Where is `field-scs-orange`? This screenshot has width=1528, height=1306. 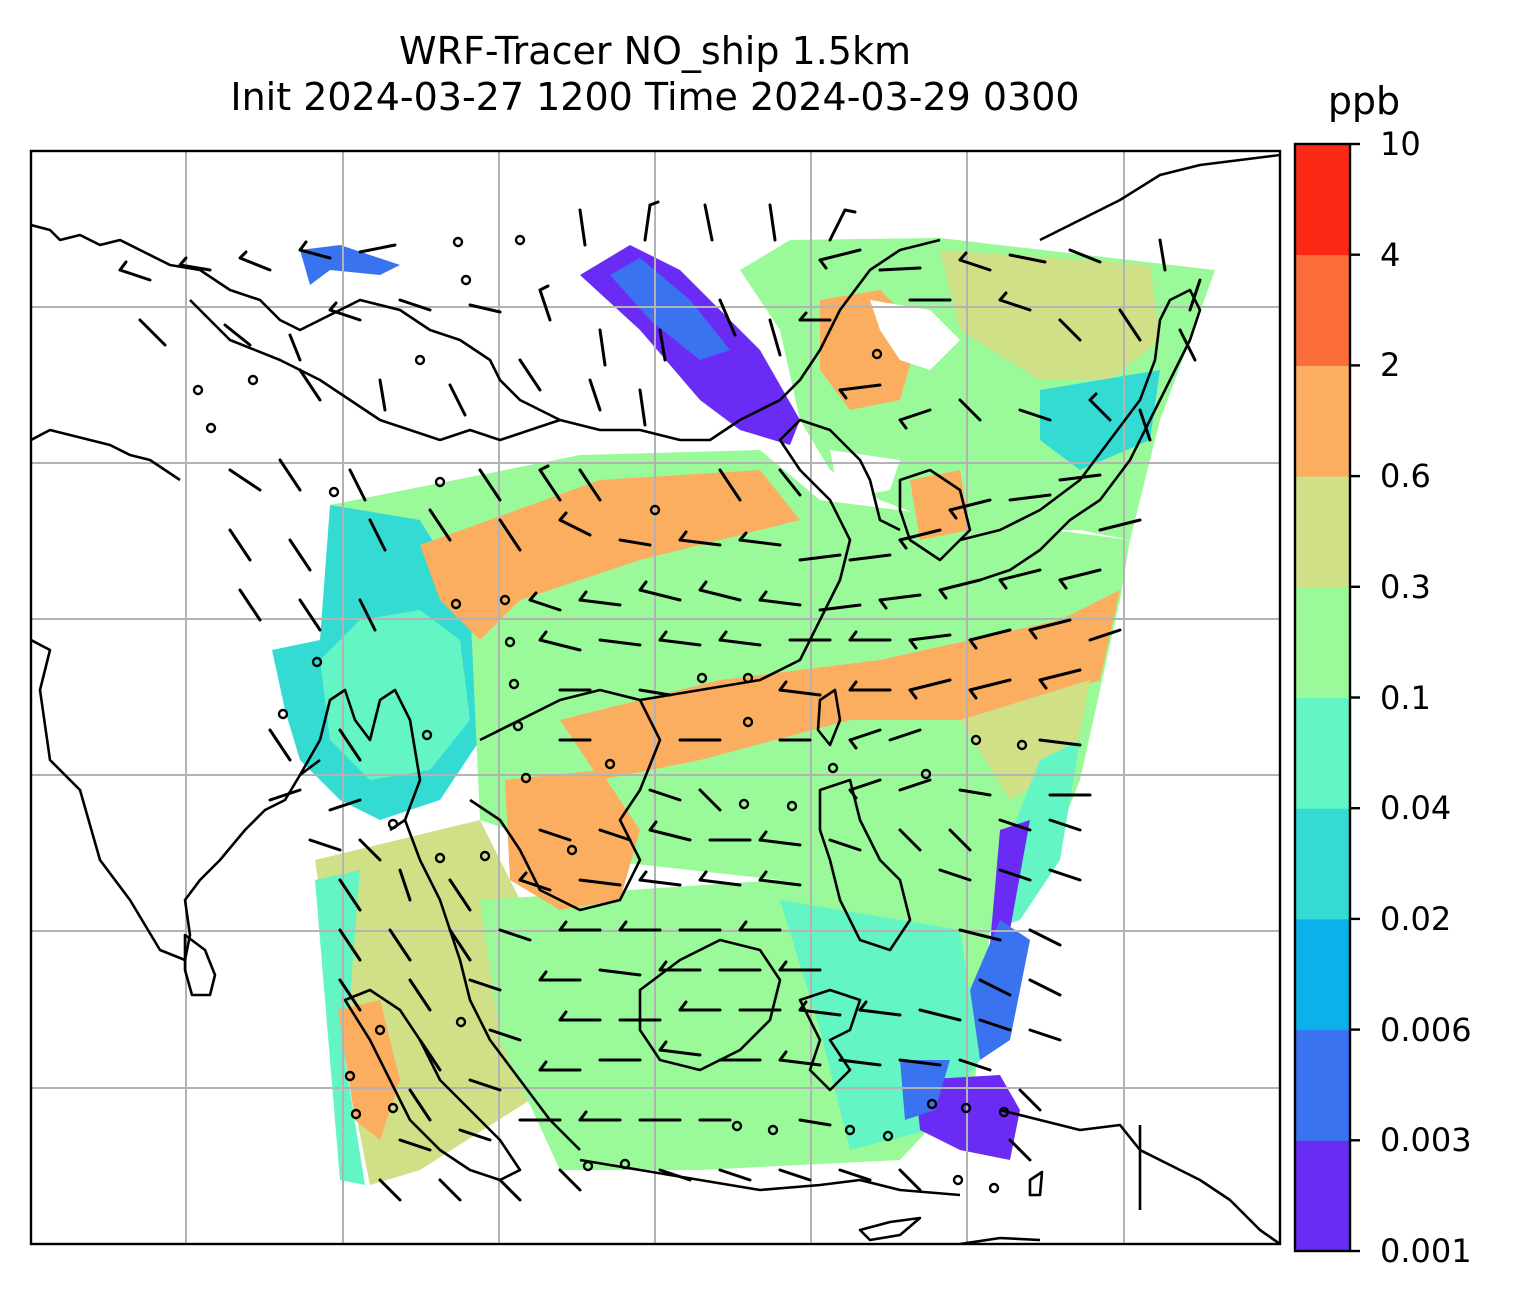 field-scs-orange is located at coordinates (840, 685).